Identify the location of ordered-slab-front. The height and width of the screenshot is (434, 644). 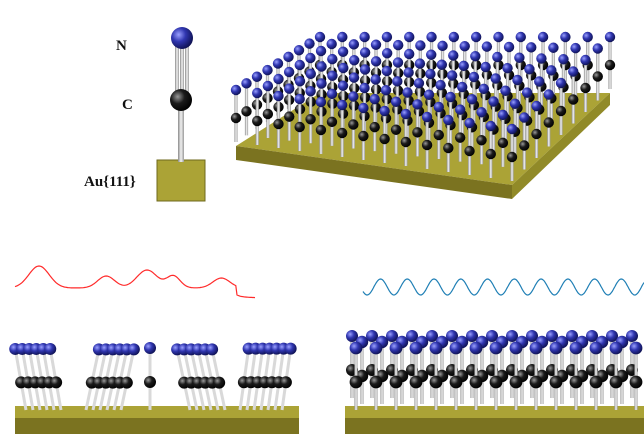
(494, 426).